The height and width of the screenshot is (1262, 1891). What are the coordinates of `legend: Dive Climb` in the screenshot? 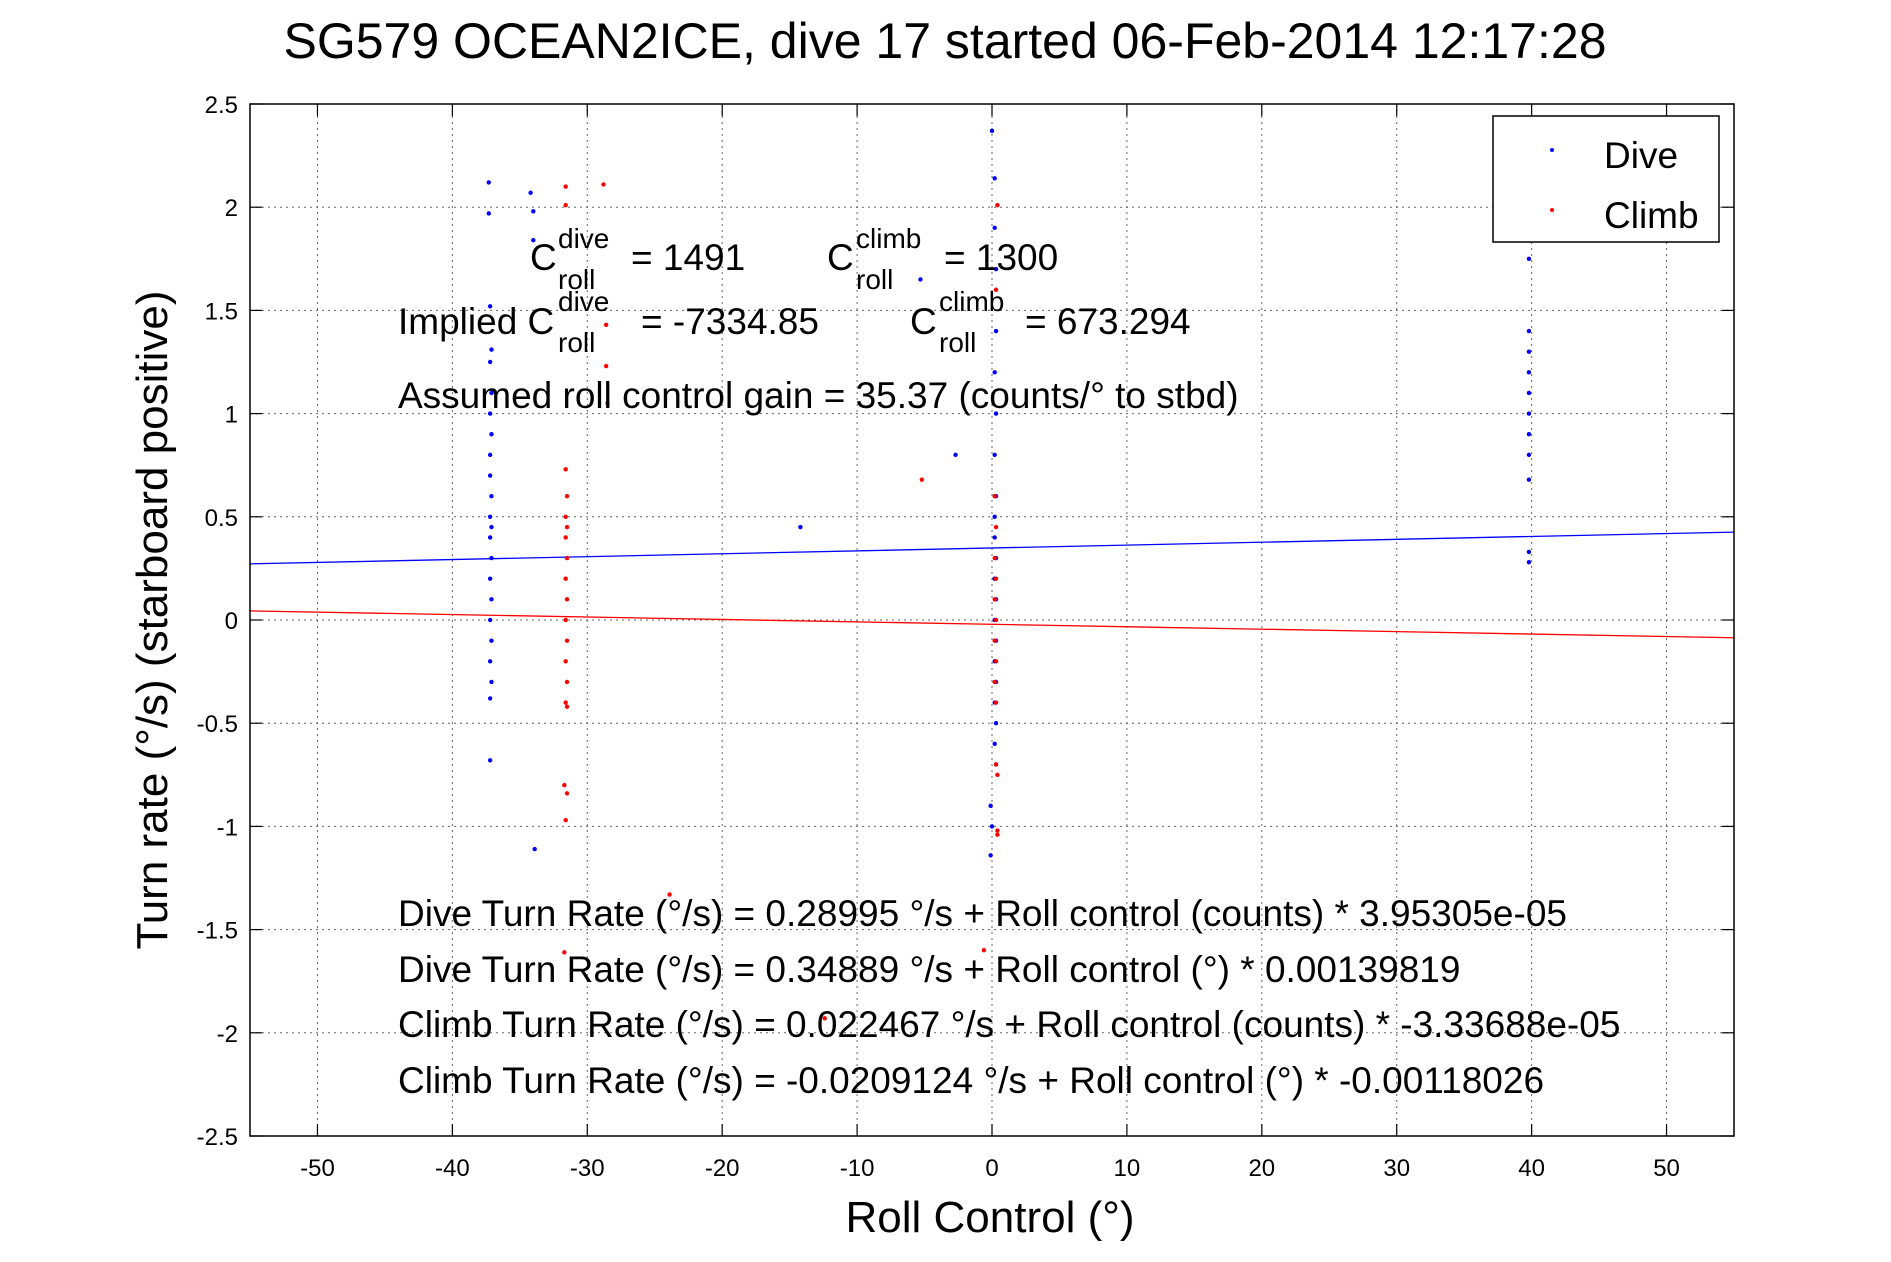 It's located at (1606, 179).